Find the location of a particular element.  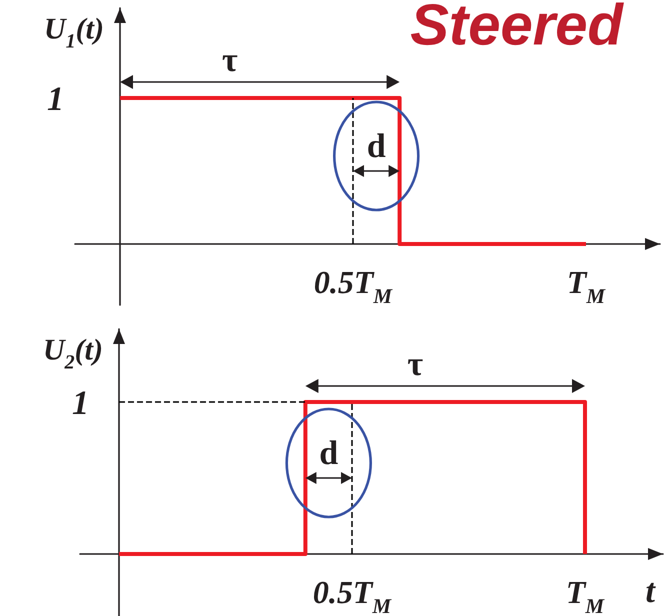

chart-title: Steered is located at coordinates (517, 29).